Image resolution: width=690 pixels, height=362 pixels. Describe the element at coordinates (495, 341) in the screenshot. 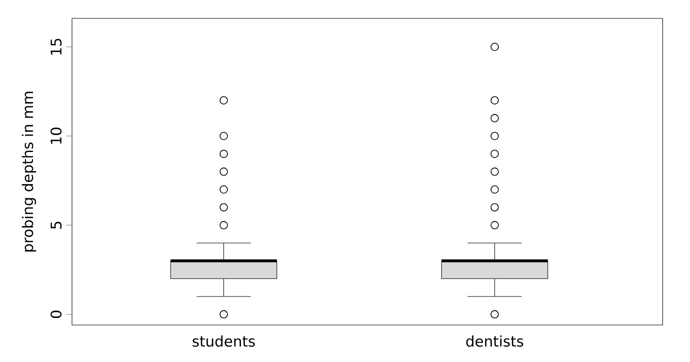

I see `x-tick-label: dentists` at that location.